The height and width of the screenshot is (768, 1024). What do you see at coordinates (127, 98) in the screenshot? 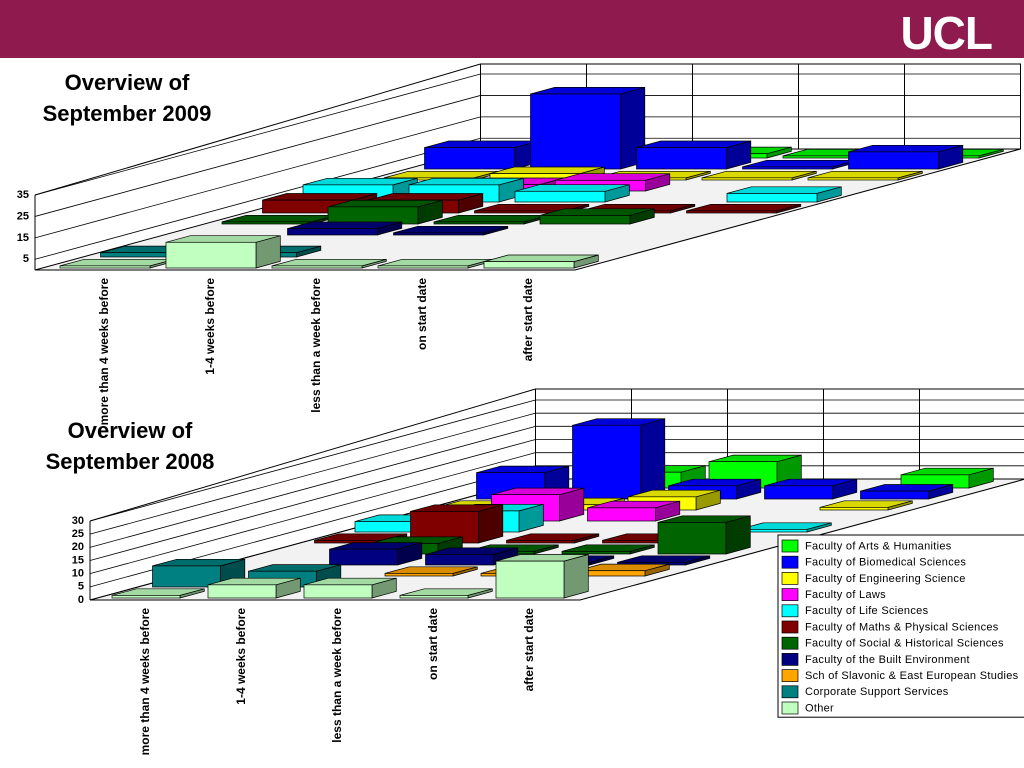
I see `chart-title: Overview of September 2009` at bounding box center [127, 98].